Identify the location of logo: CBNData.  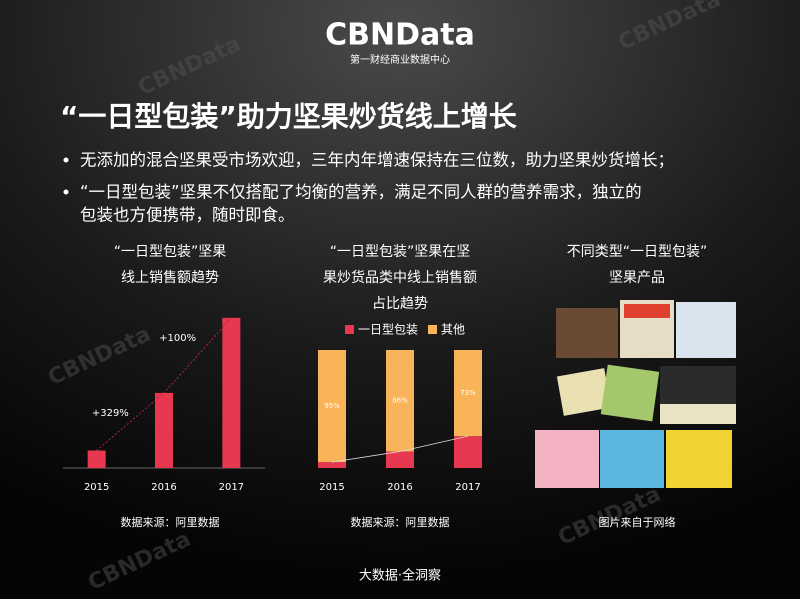
(400, 35).